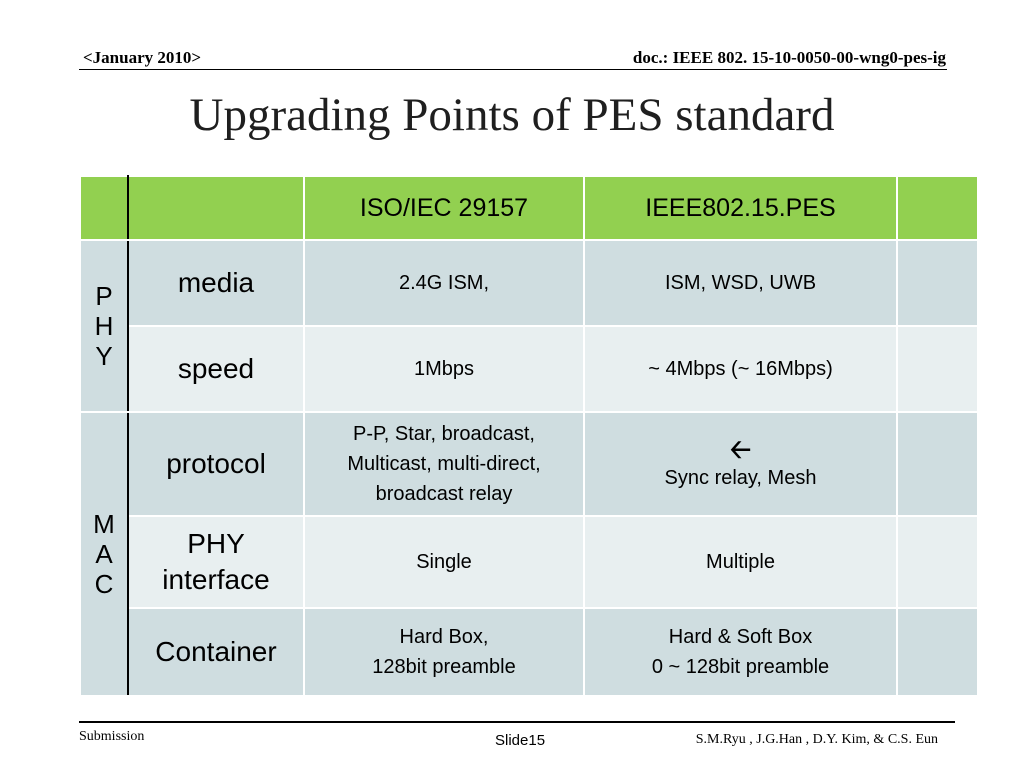 The width and height of the screenshot is (1024, 768). Describe the element at coordinates (740, 449) in the screenshot. I see `left-arrow-icon: 🡠` at that location.